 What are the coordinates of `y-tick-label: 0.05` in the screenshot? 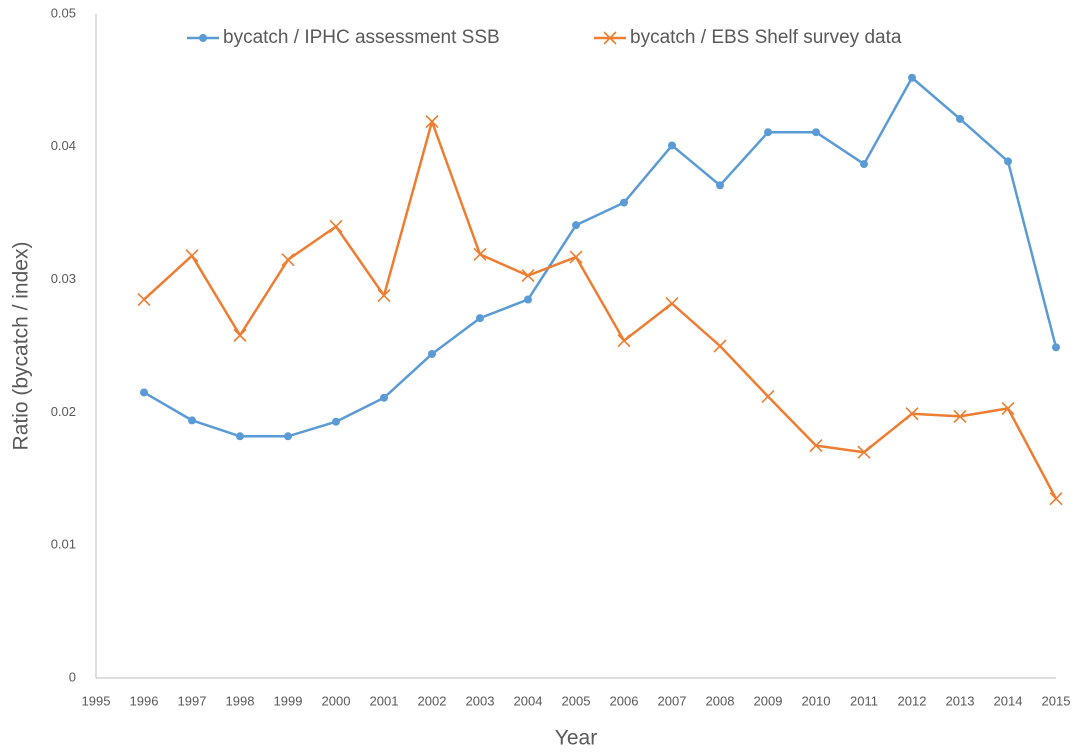 It's located at (63, 12).